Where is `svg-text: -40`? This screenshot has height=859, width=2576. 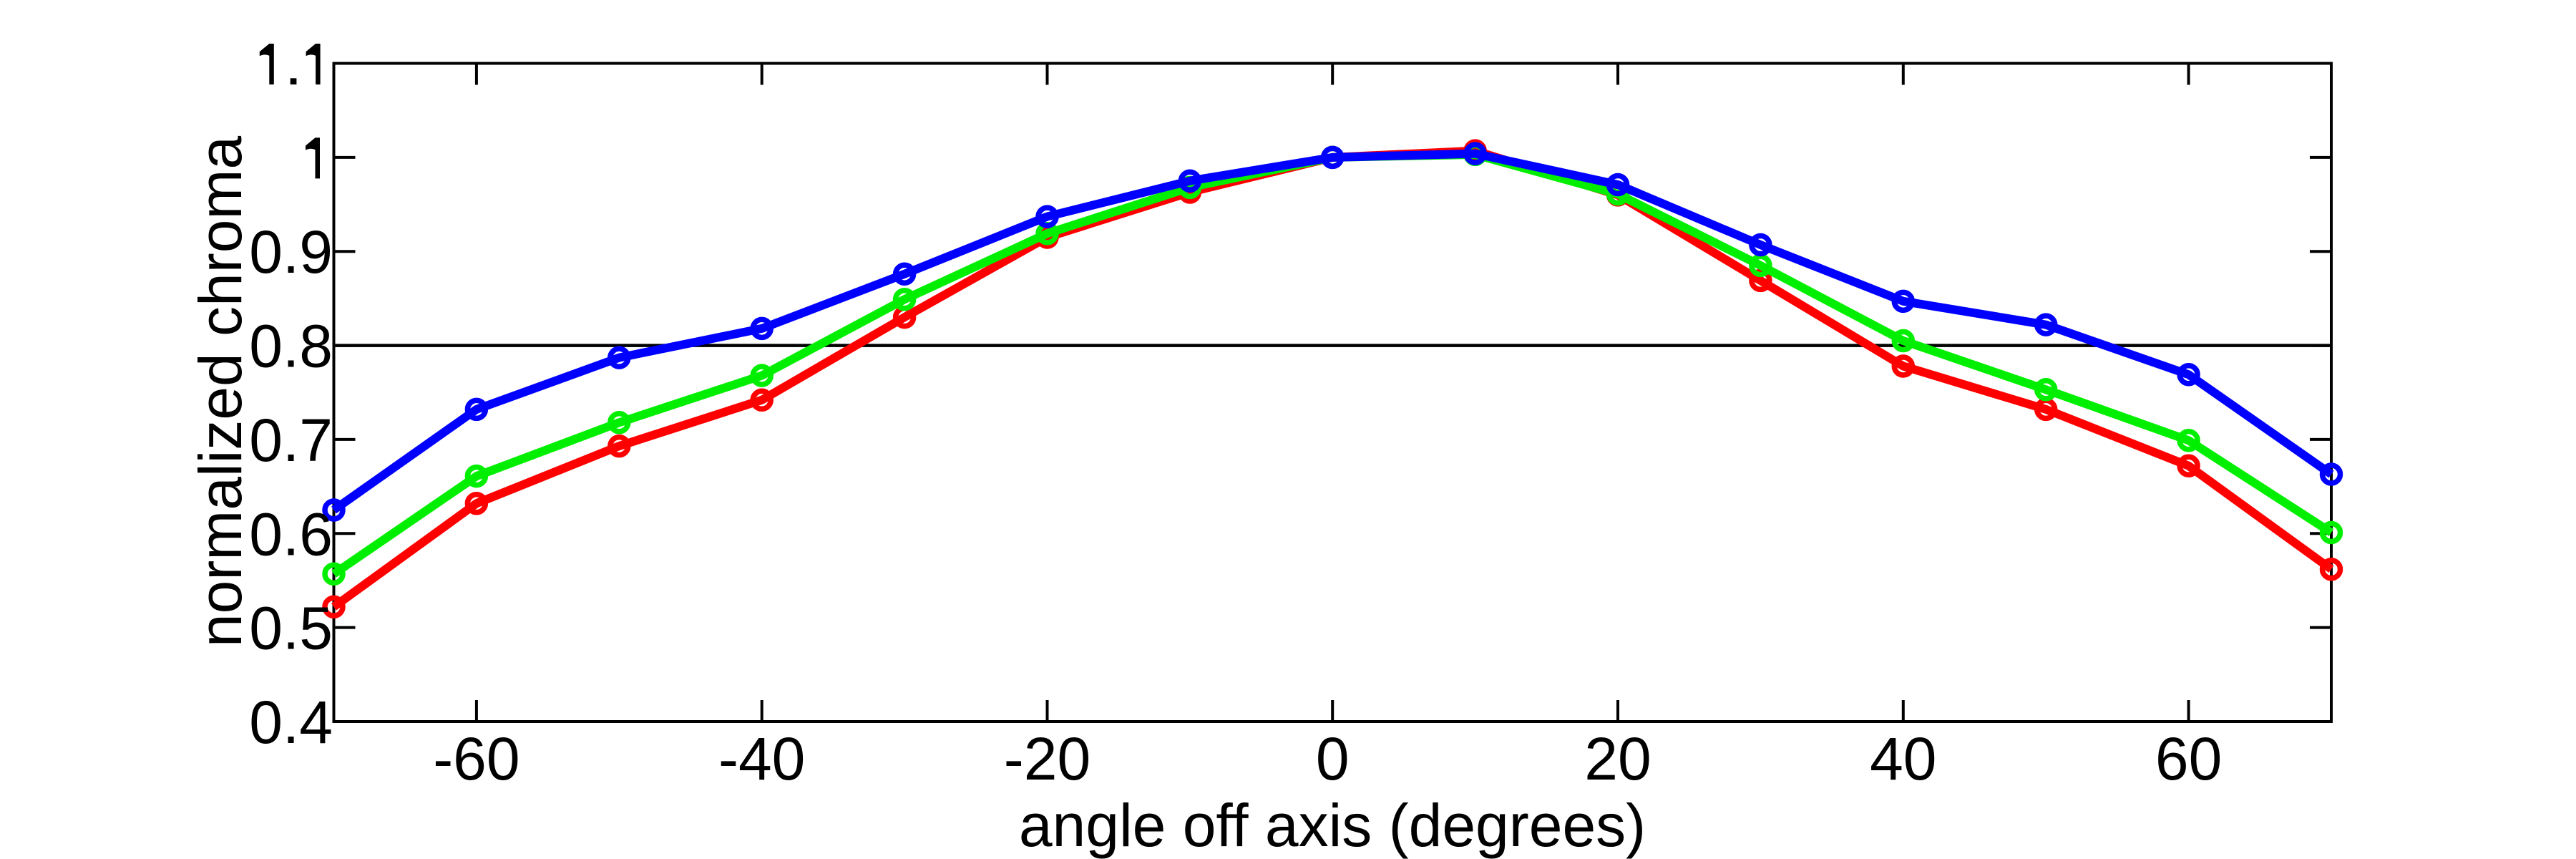
svg-text: -40 is located at coordinates (761, 758).